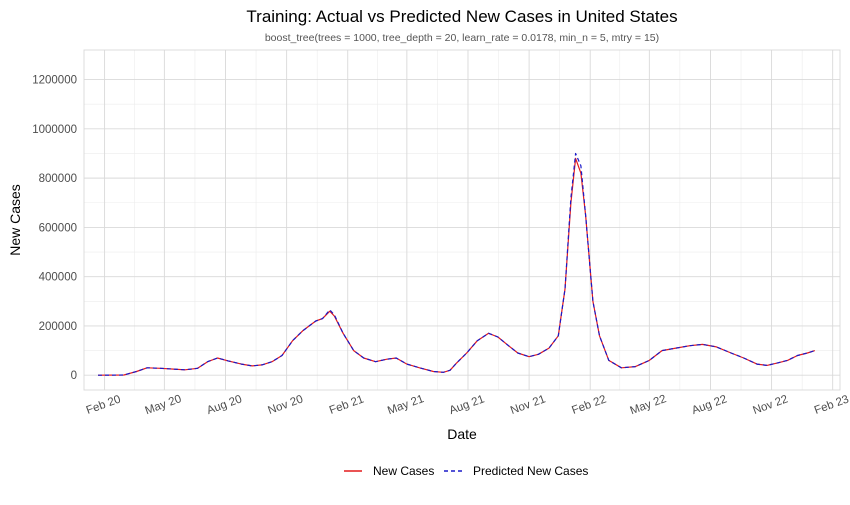 This screenshot has width=850, height=505. What do you see at coordinates (466, 471) in the screenshot?
I see `legend: New Cases Predicted New Cases` at bounding box center [466, 471].